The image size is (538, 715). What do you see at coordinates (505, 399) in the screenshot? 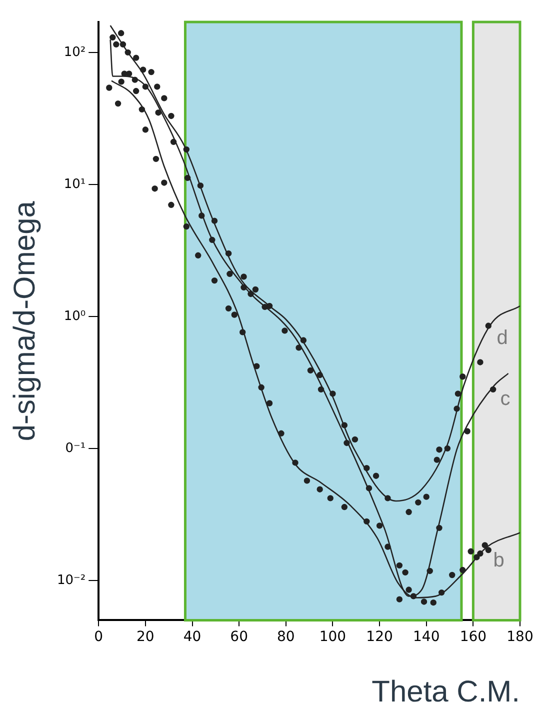
I see `series-label: c` at bounding box center [505, 399].